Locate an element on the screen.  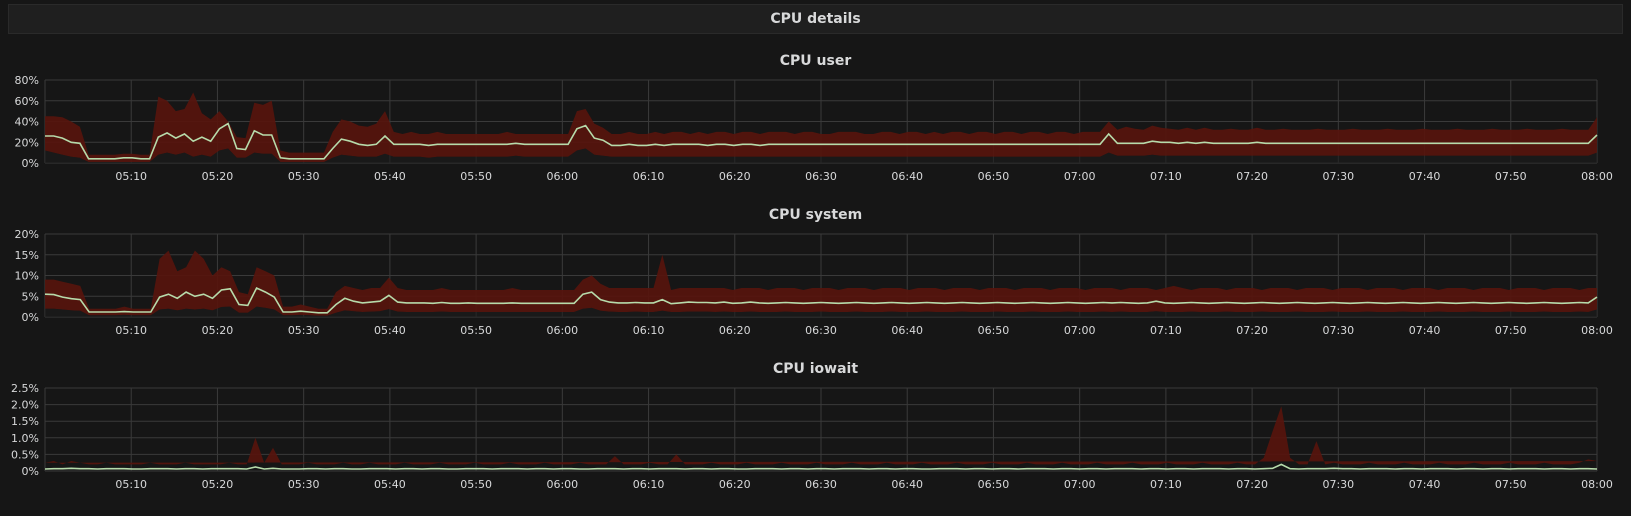
row-header-cpu-details: CPU details is located at coordinates (815, 19).